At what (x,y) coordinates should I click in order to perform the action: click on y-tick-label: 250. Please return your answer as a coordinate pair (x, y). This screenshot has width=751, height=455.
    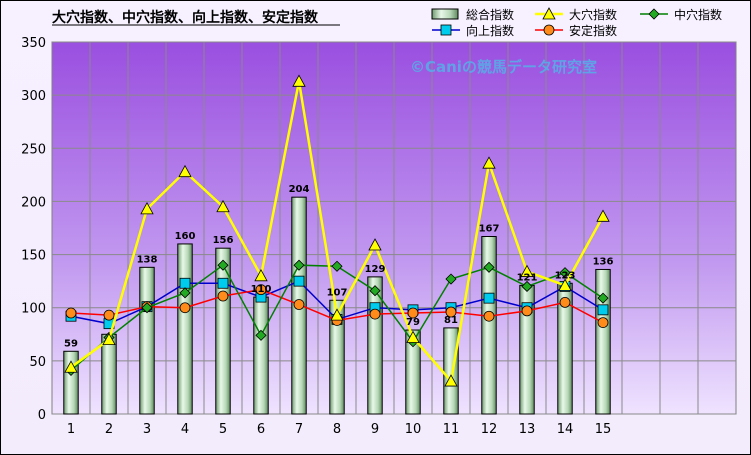
    Looking at the image, I should click on (33, 149).